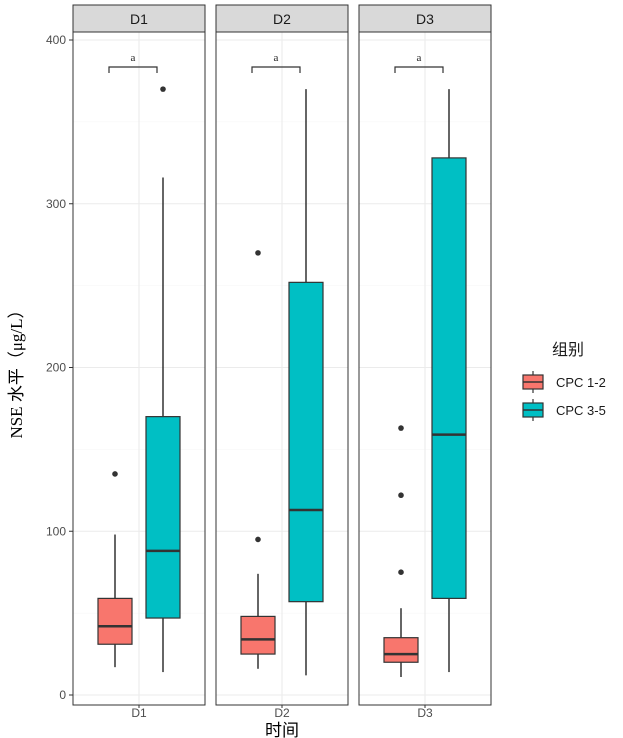  What do you see at coordinates (139, 713) in the screenshot?
I see `x-tick-label: D1` at bounding box center [139, 713].